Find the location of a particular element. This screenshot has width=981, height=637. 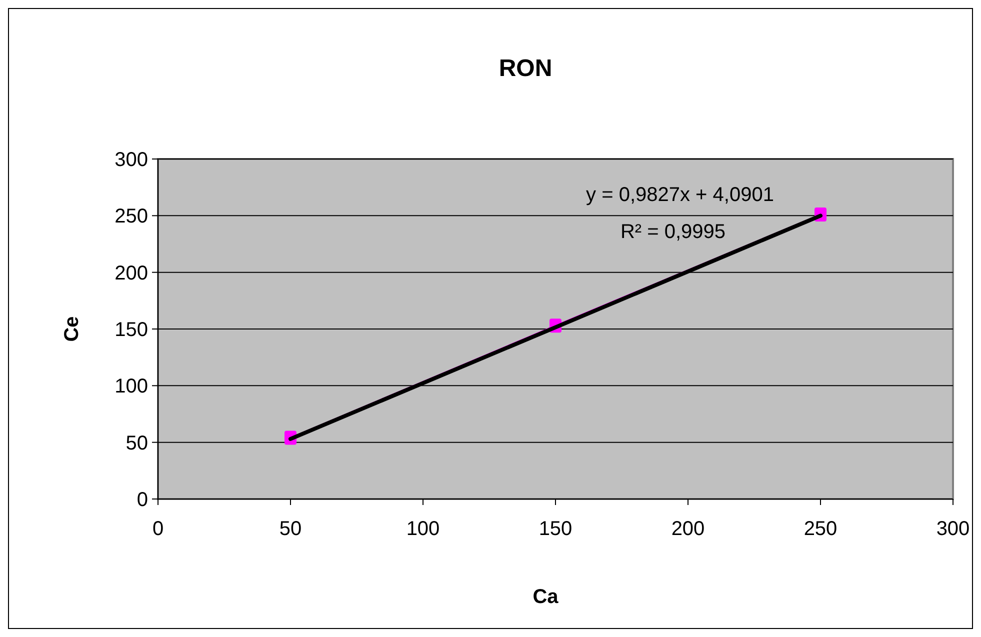

x-tick-label: 250 is located at coordinates (821, 529).